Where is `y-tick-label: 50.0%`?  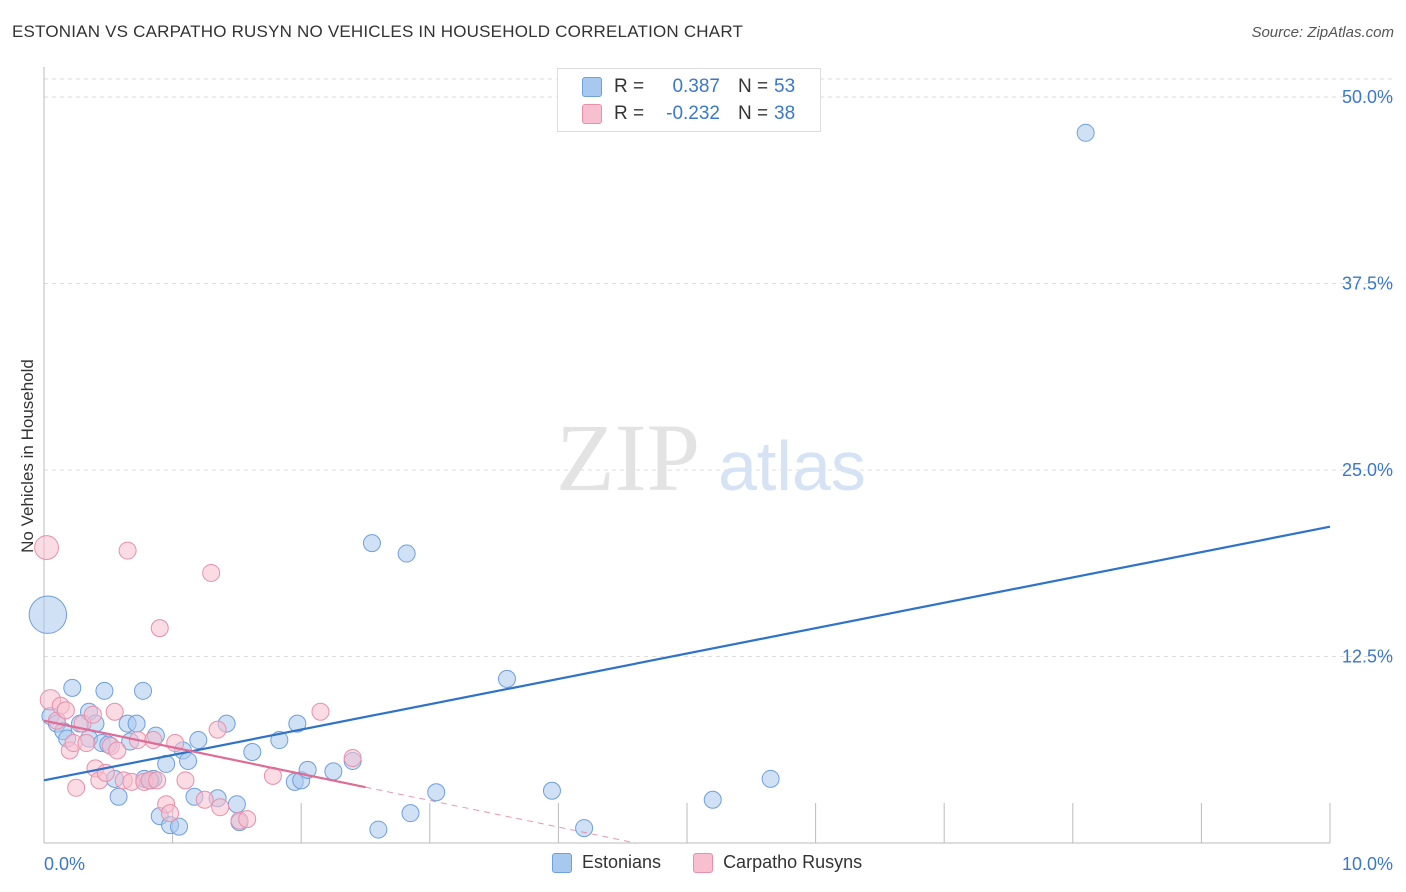
y-tick-label: 50.0% is located at coordinates (1367, 97).